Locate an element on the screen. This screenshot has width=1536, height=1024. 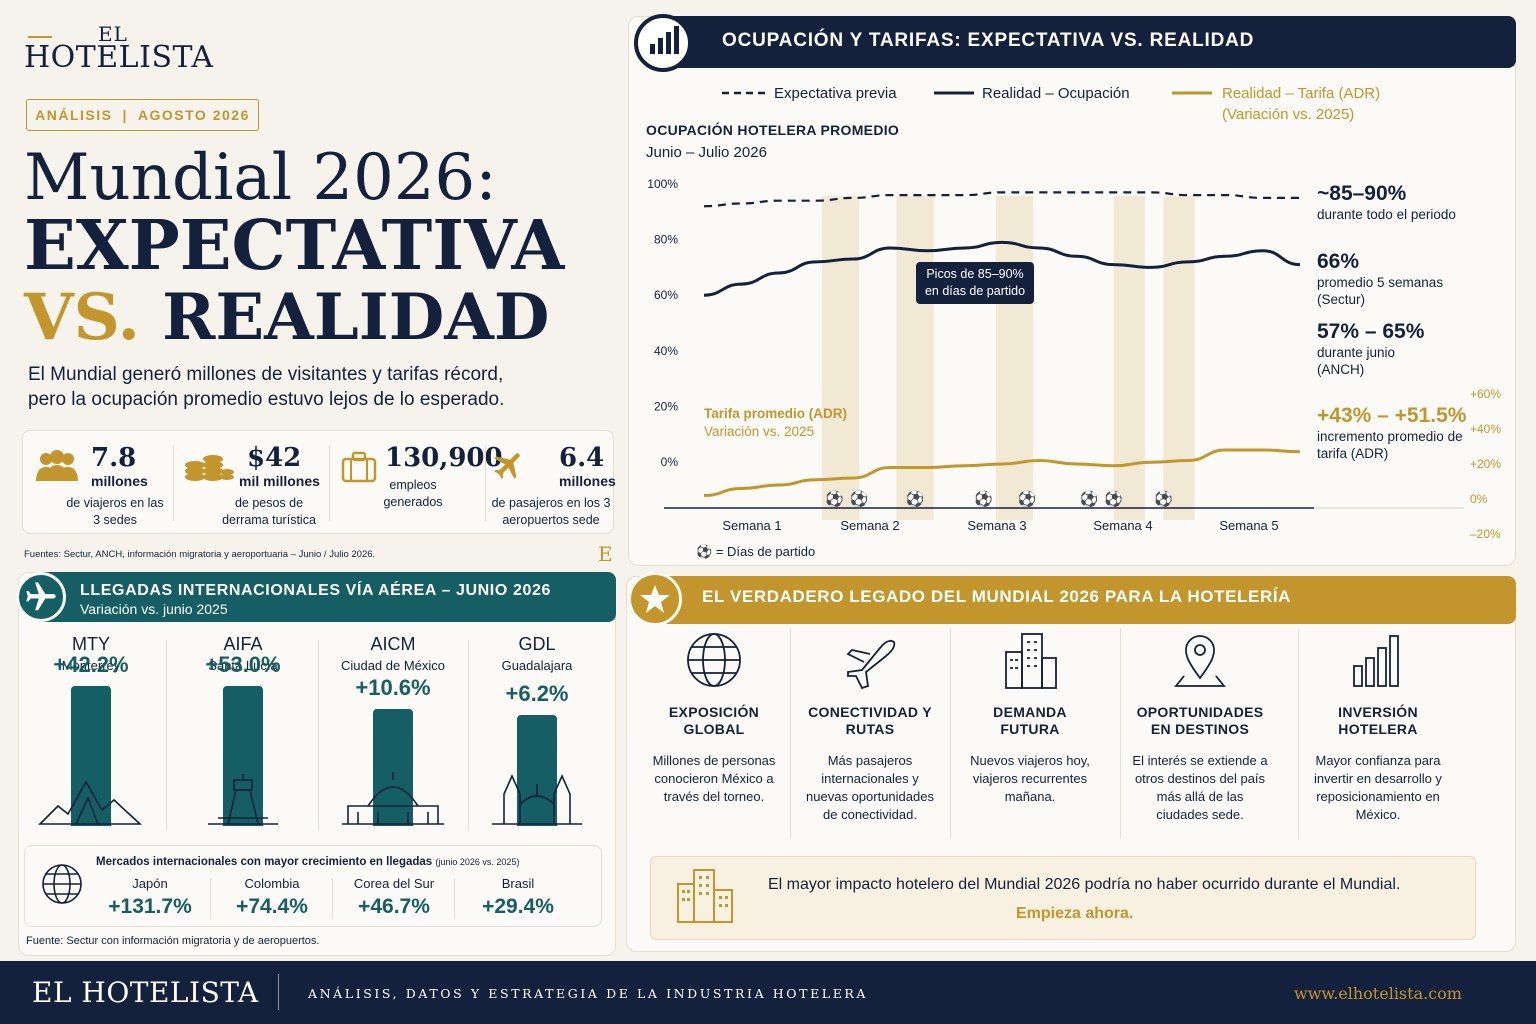
market-pct: +74.4% is located at coordinates (272, 906).